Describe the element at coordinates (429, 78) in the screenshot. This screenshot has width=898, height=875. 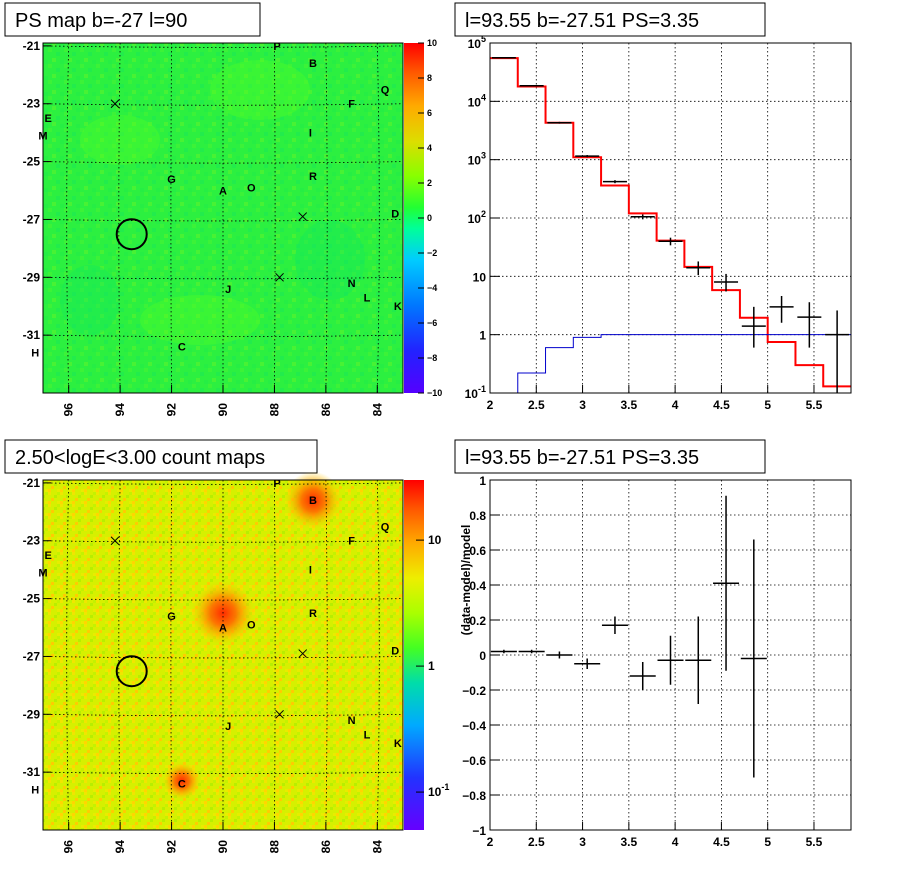
I see `colorbar-label-1: 8` at that location.